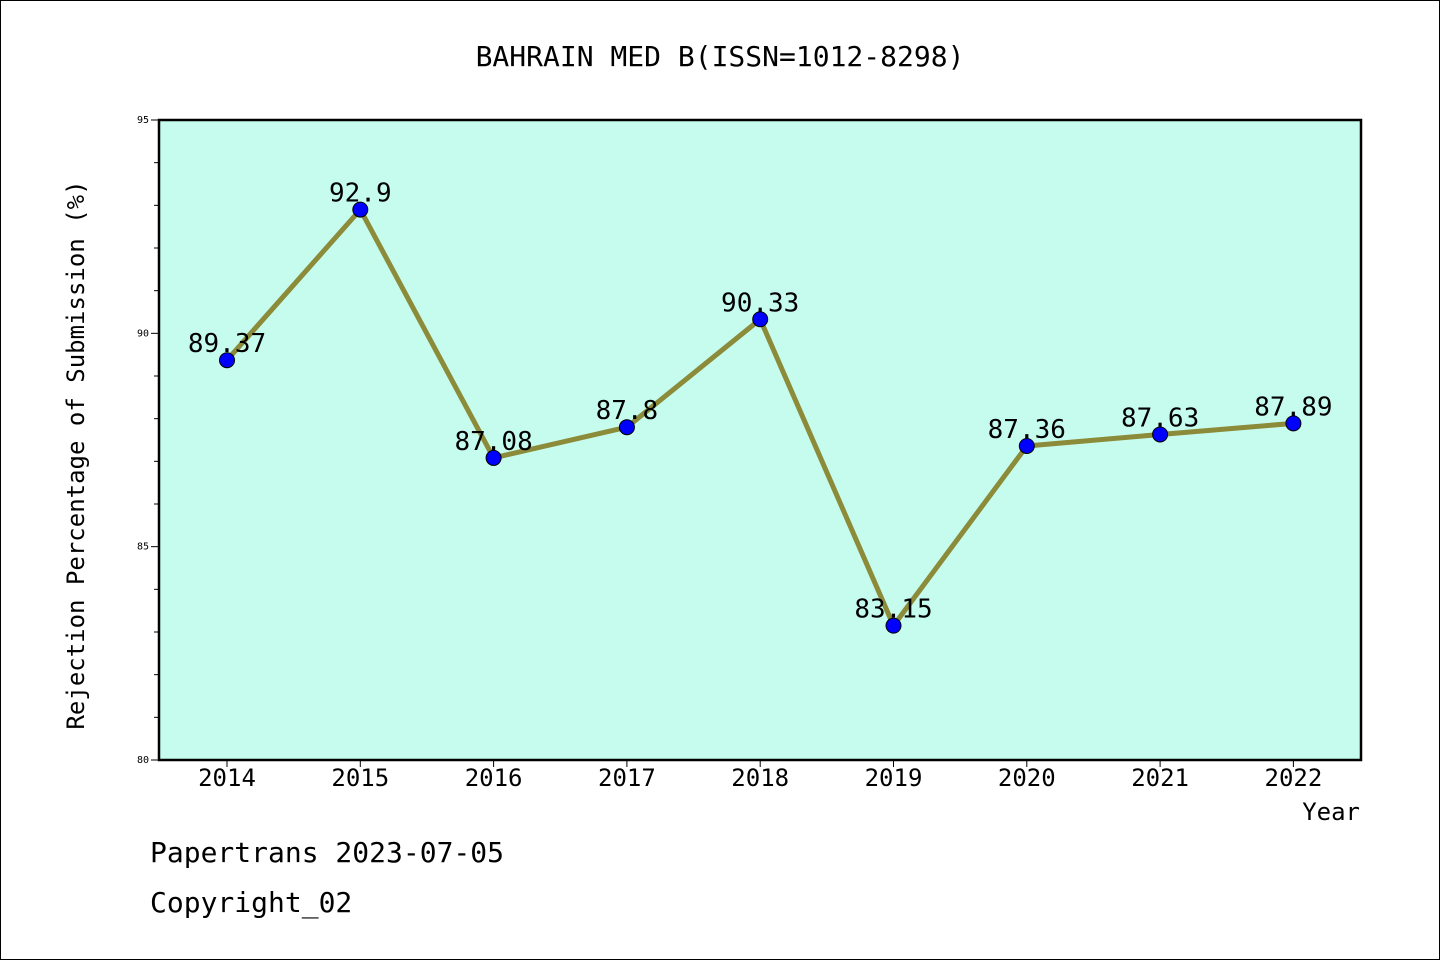 Image resolution: width=1440 pixels, height=960 pixels. I want to click on x-tick-label: 2022, so click(1294, 778).